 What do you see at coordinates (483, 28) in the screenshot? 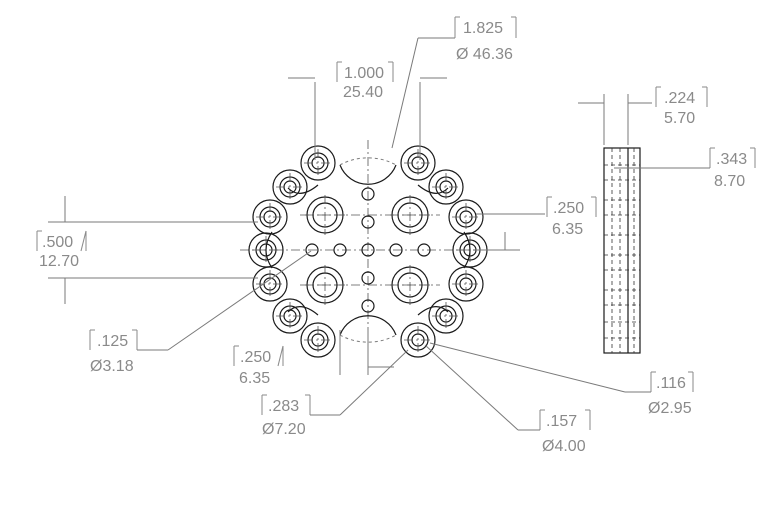
I see `dim-1825-inch: 1.825` at bounding box center [483, 28].